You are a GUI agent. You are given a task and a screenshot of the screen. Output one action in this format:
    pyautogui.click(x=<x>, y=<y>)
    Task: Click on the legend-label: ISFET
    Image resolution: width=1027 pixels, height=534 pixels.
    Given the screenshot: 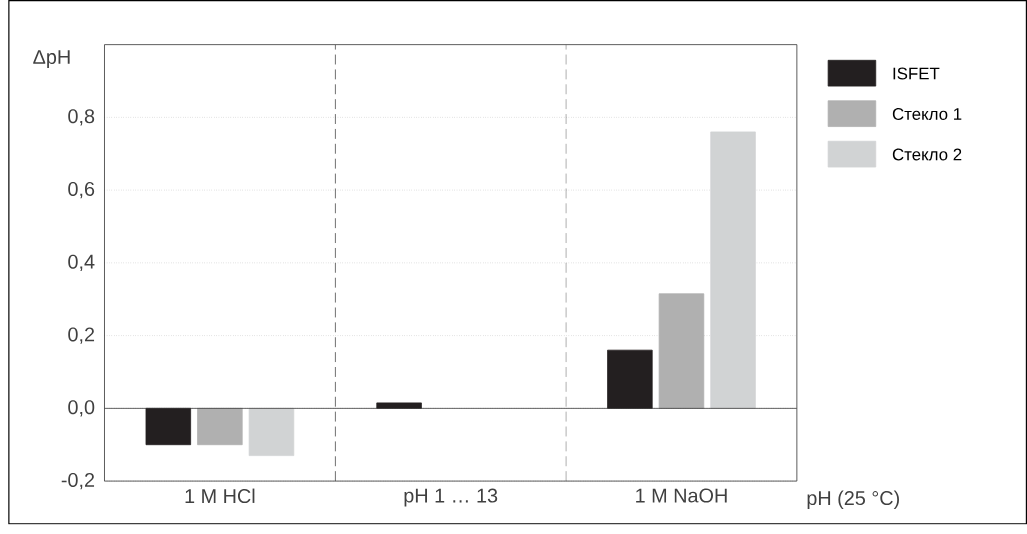 What is the action you would take?
    pyautogui.click(x=916, y=73)
    